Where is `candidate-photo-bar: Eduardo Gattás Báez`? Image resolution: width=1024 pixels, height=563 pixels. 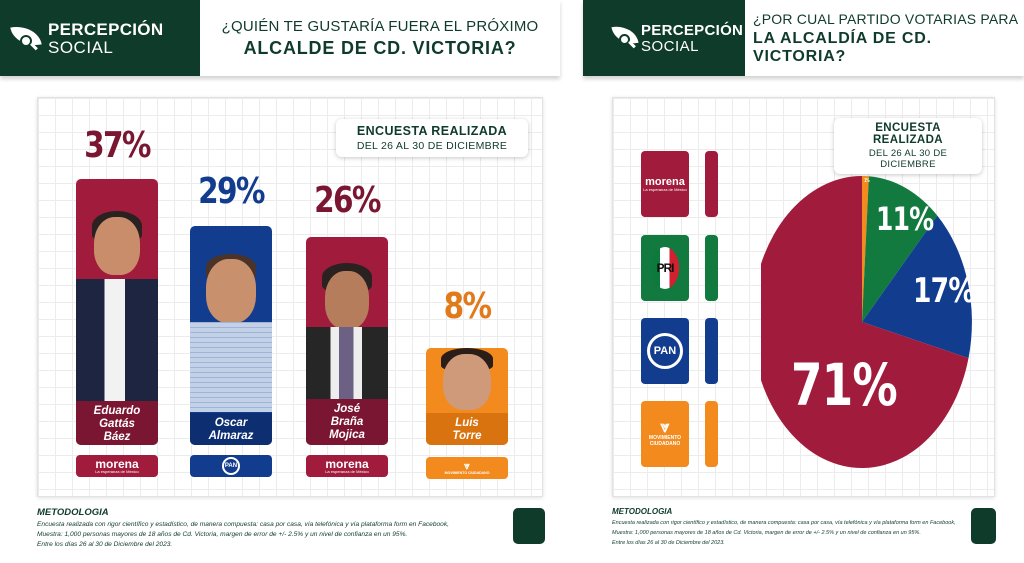
candidate-photo-bar: Eduardo Gattás Báez is located at coordinates (117, 312).